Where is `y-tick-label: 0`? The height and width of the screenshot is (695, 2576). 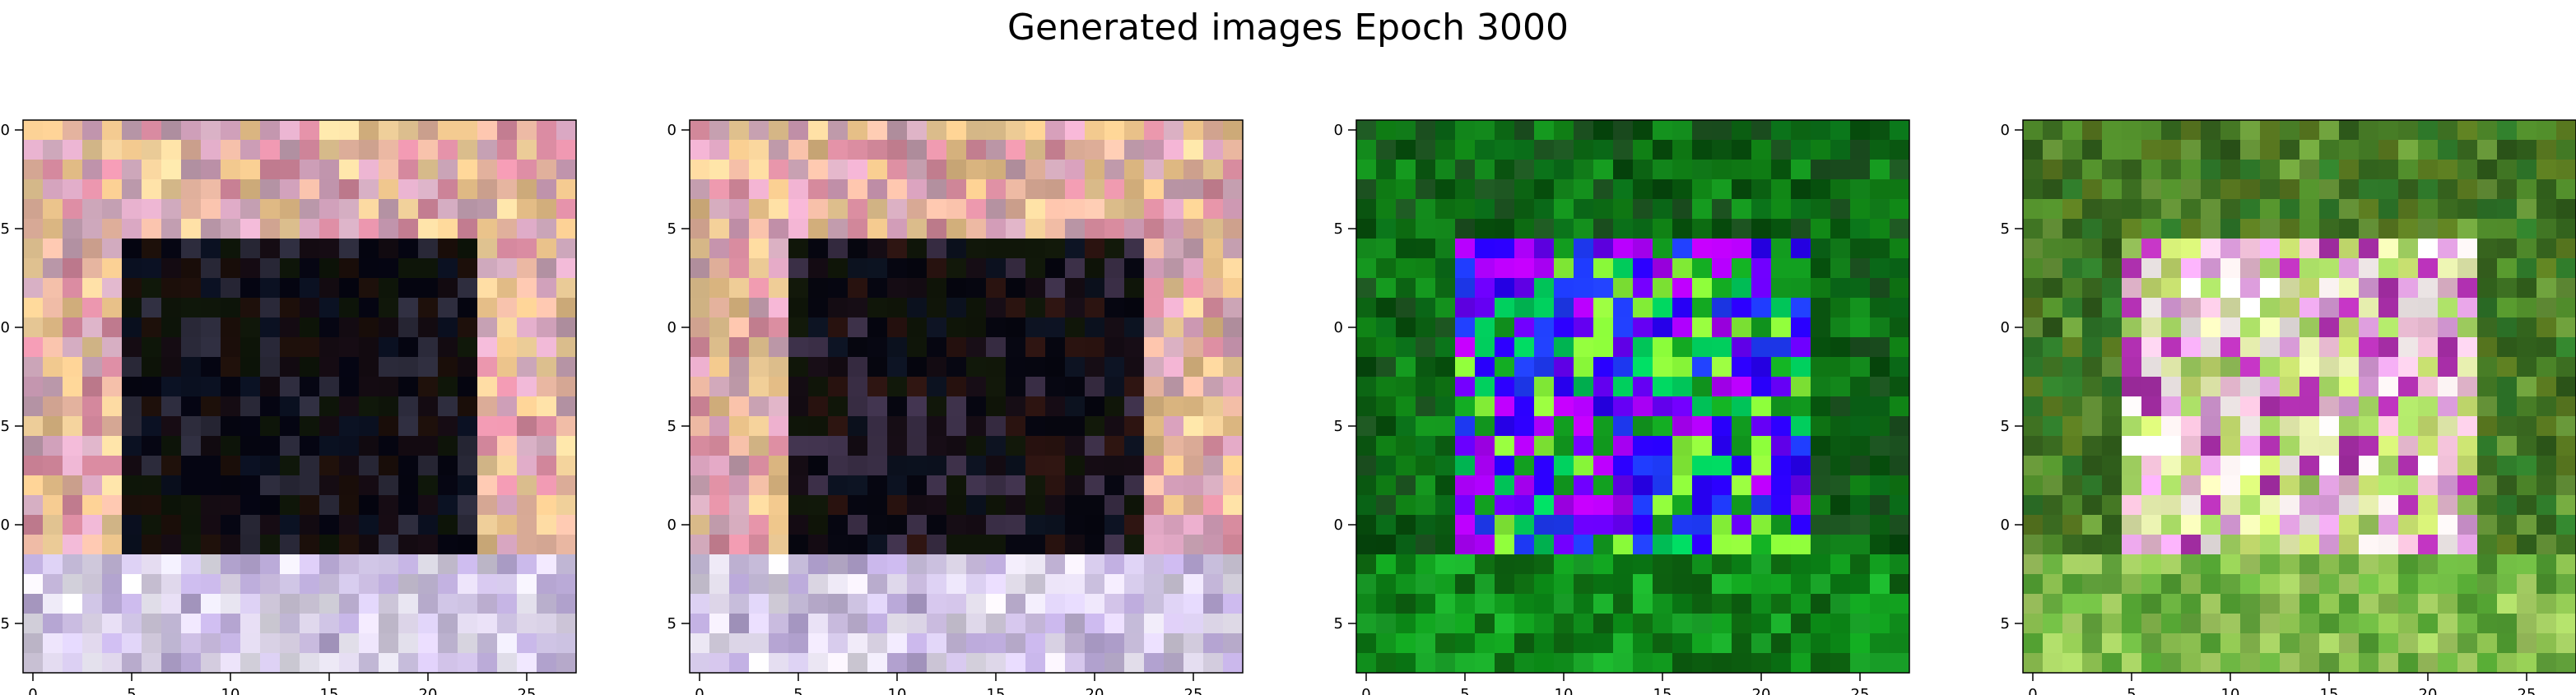
y-tick-label: 0 is located at coordinates (672, 130).